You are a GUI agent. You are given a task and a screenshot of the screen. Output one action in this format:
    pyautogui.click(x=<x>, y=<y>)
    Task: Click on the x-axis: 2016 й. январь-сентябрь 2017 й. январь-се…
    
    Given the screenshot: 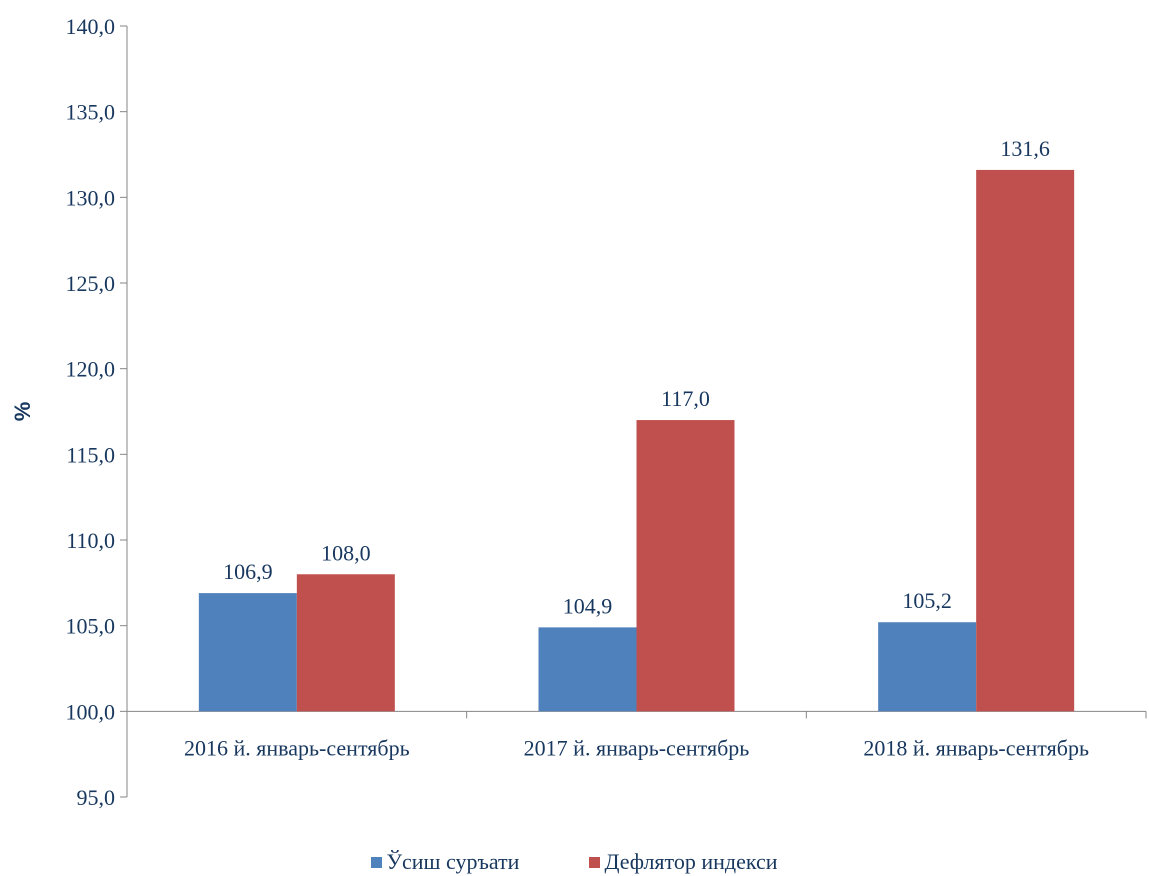 What is the action you would take?
    pyautogui.click(x=636, y=735)
    